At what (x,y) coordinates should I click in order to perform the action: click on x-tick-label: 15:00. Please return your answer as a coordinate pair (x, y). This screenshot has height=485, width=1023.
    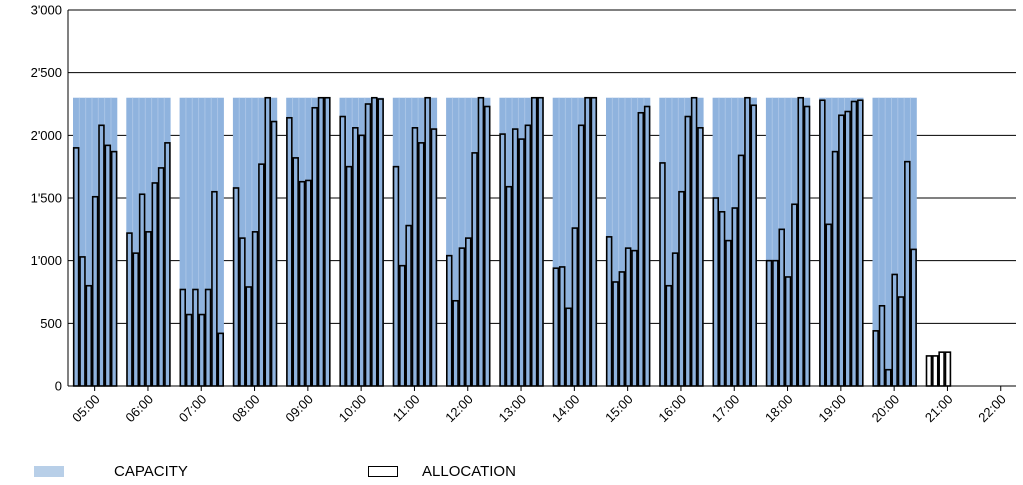
    Looking at the image, I should click on (619, 409).